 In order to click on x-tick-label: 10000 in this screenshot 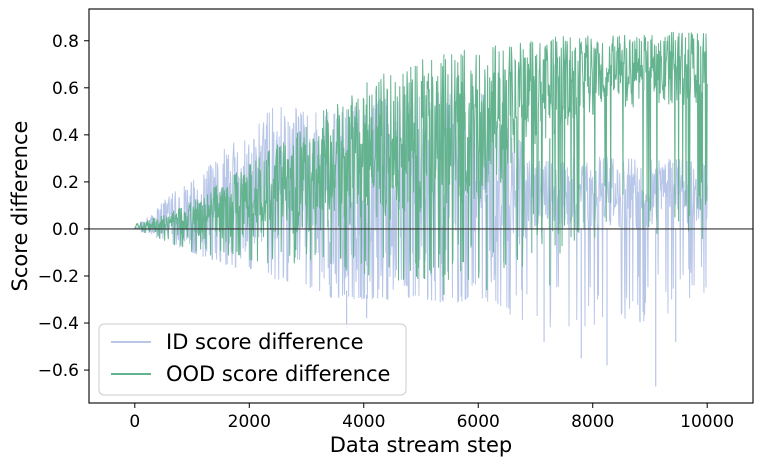, I will do `click(707, 422)`.